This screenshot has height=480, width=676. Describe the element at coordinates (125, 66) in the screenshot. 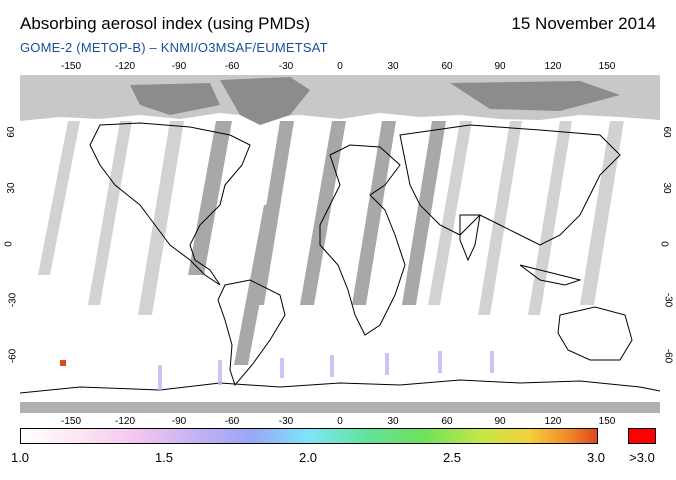

I see `lon-tick-top: -120` at that location.